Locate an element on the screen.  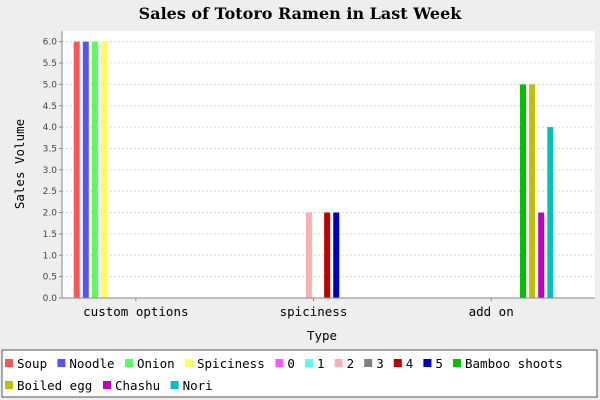
legend-label: 4 is located at coordinates (410, 363).